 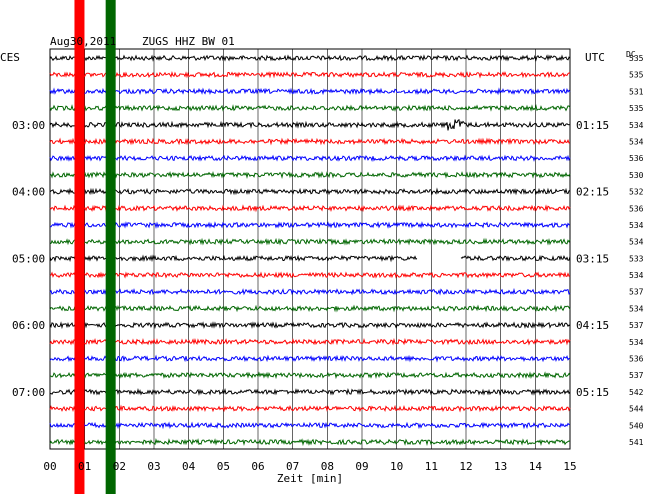 I want to click on x-tick-label: 10, so click(x=396, y=466).